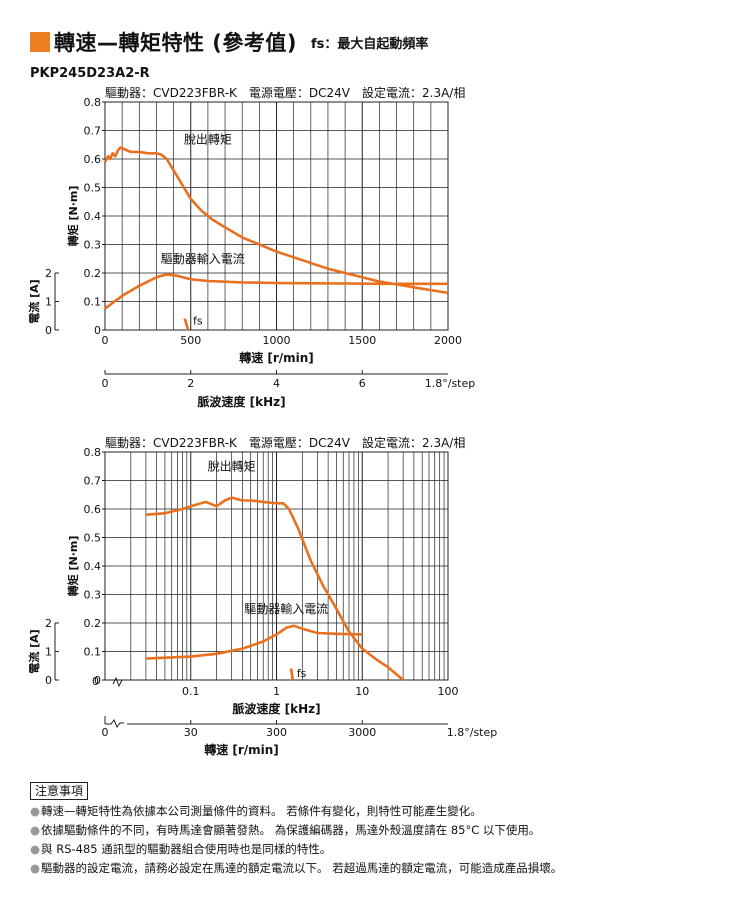 This screenshot has width=744, height=900. Describe the element at coordinates (190, 340) in the screenshot. I see `x-tick-label: 500` at that location.